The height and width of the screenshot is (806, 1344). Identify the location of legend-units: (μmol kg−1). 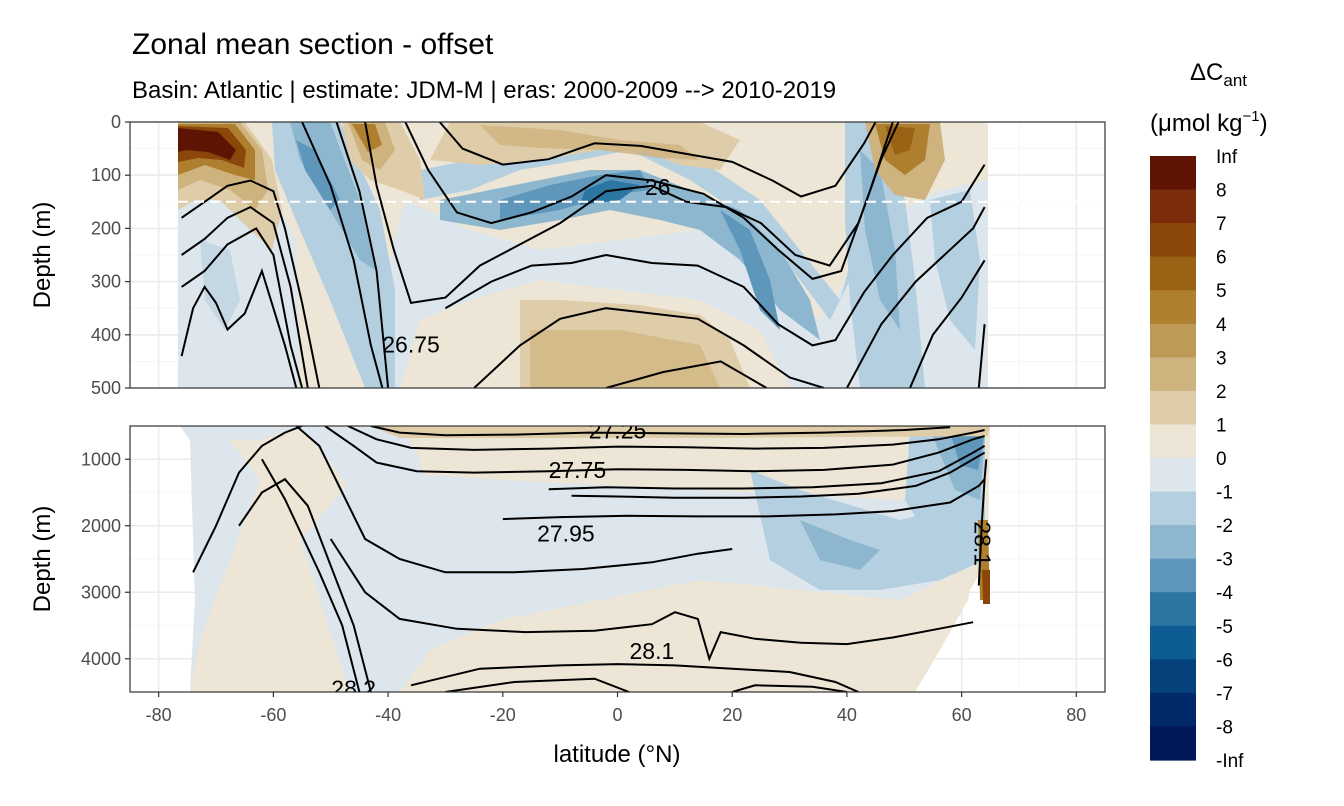
(1209, 122).